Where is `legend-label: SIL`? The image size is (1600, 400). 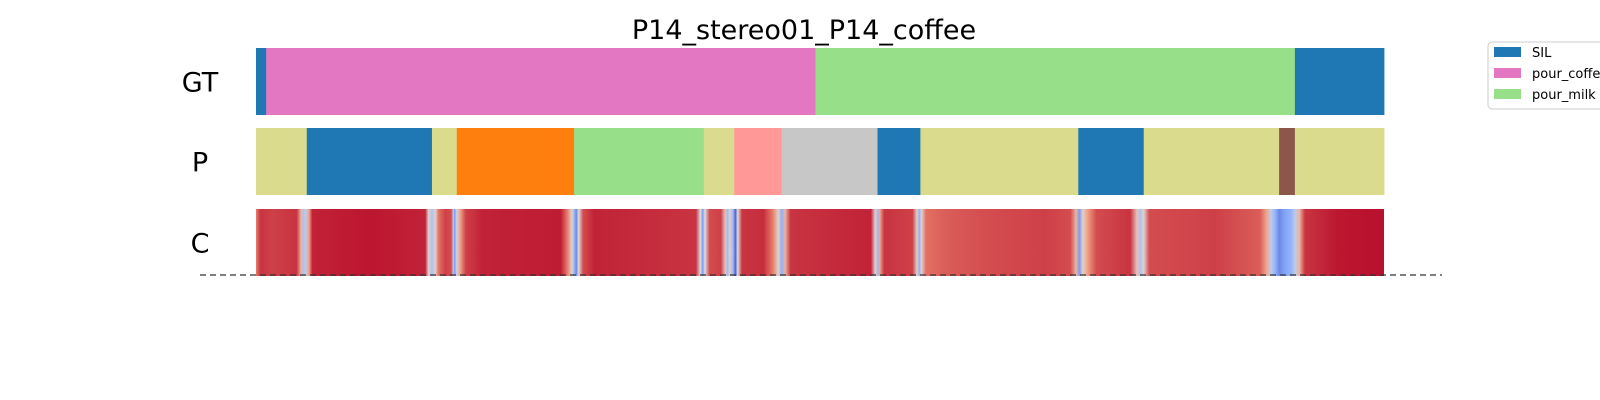 legend-label: SIL is located at coordinates (1542, 53).